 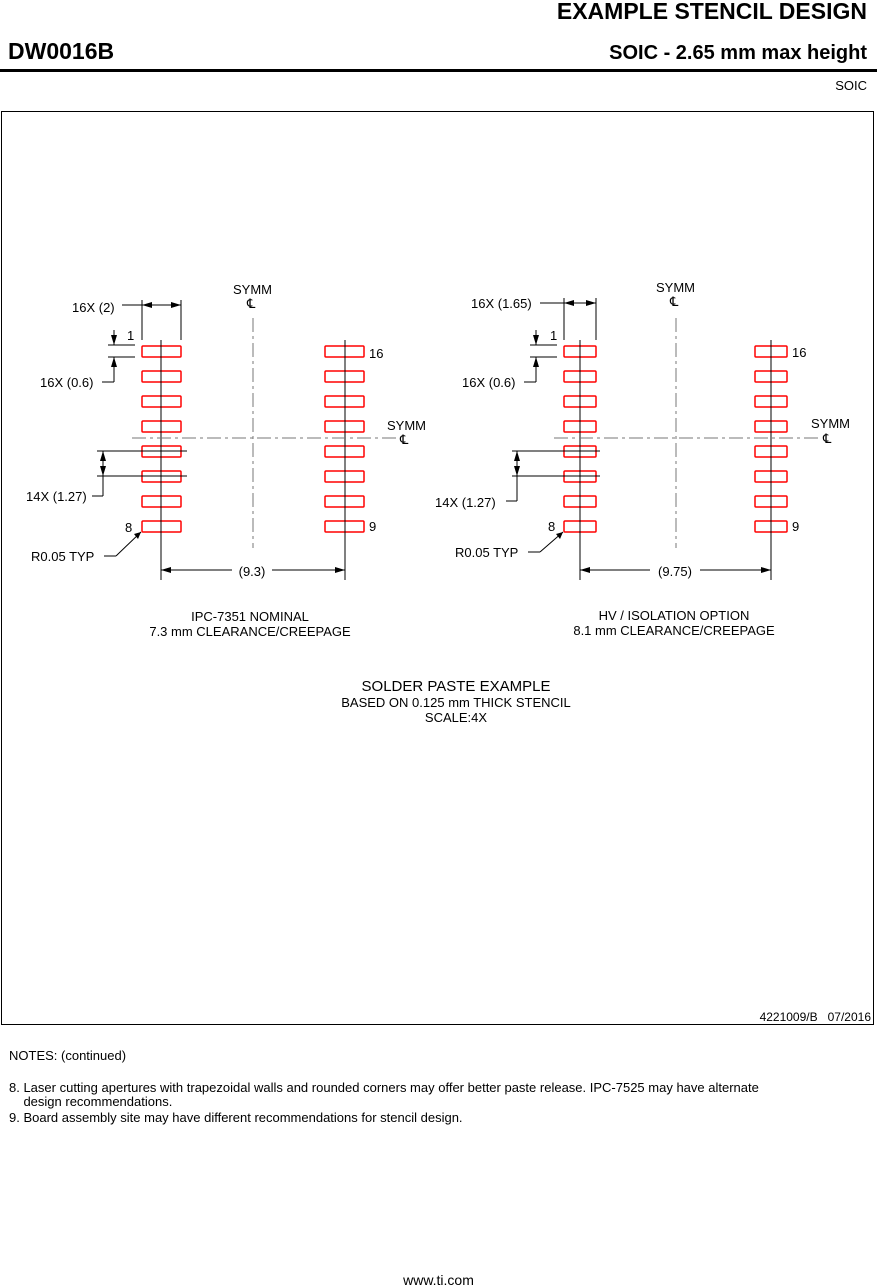 What do you see at coordinates (738, 53) in the screenshot?
I see `package-subtitle: SOIC - 2.65 mm max height` at bounding box center [738, 53].